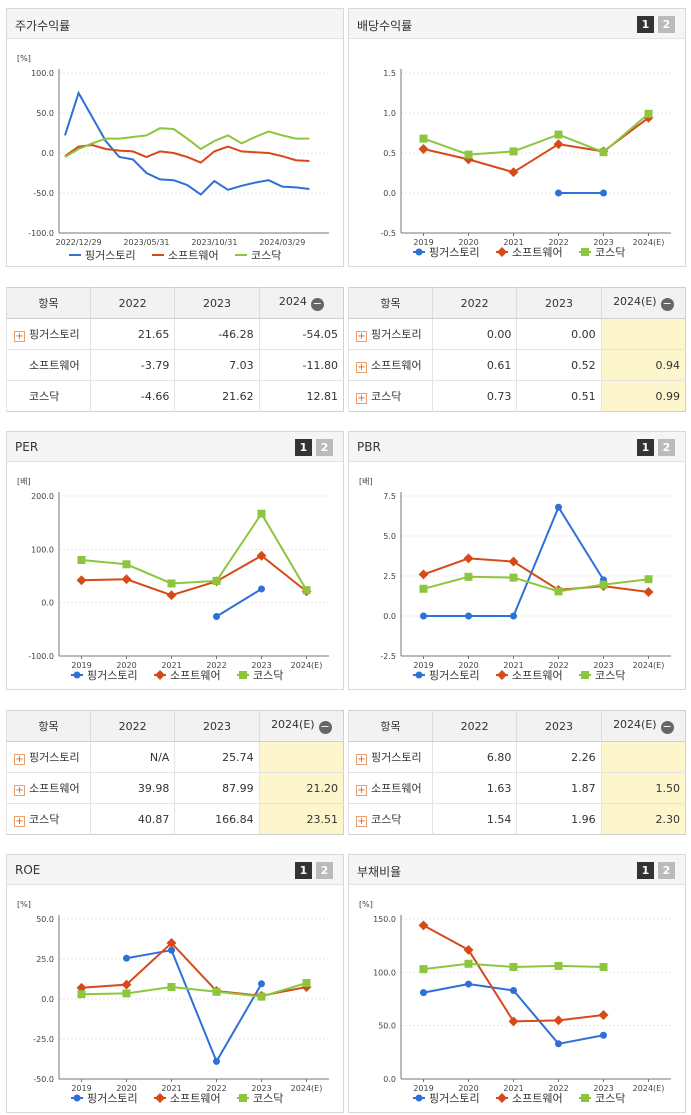 The image size is (691, 1115). Describe the element at coordinates (388, 656) in the screenshot. I see `y-tick-label: -2.5` at that location.